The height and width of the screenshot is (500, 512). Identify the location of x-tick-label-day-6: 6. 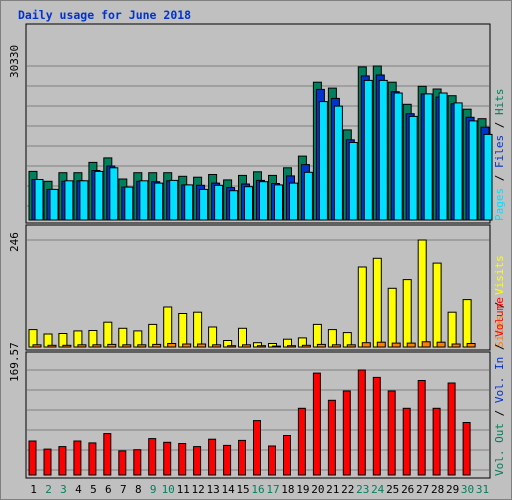
(108, 489).